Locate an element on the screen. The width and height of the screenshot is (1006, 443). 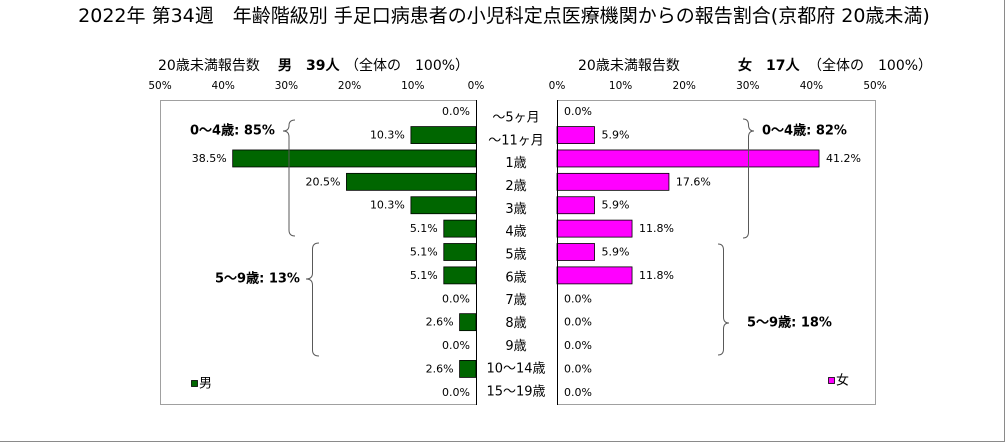
age-group-annotation: 0～4歳: 82% is located at coordinates (804, 131).